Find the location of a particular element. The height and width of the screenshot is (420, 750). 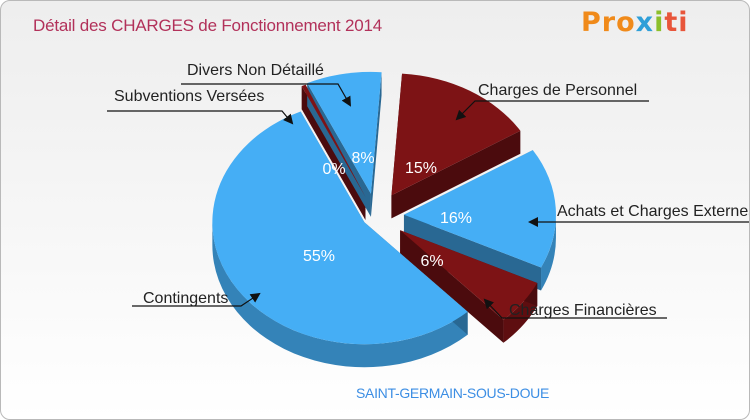

commune-name: SAINT-GERMAIN-SOUS-DOUE is located at coordinates (453, 393).